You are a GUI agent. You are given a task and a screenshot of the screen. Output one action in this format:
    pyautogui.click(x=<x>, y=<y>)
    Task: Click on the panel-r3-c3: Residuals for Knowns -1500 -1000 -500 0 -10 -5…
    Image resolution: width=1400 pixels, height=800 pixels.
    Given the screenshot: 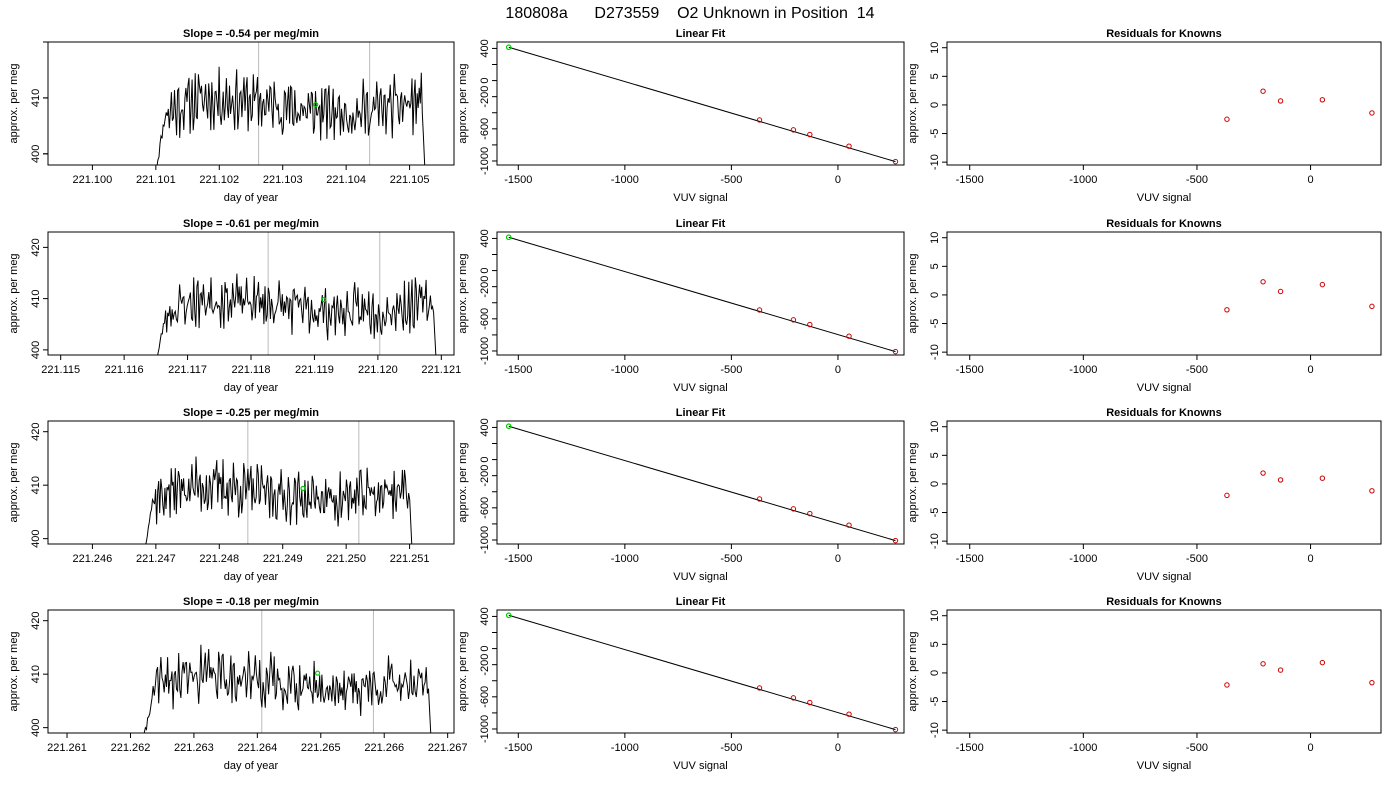 What is the action you would take?
    pyautogui.click(x=1144, y=495)
    